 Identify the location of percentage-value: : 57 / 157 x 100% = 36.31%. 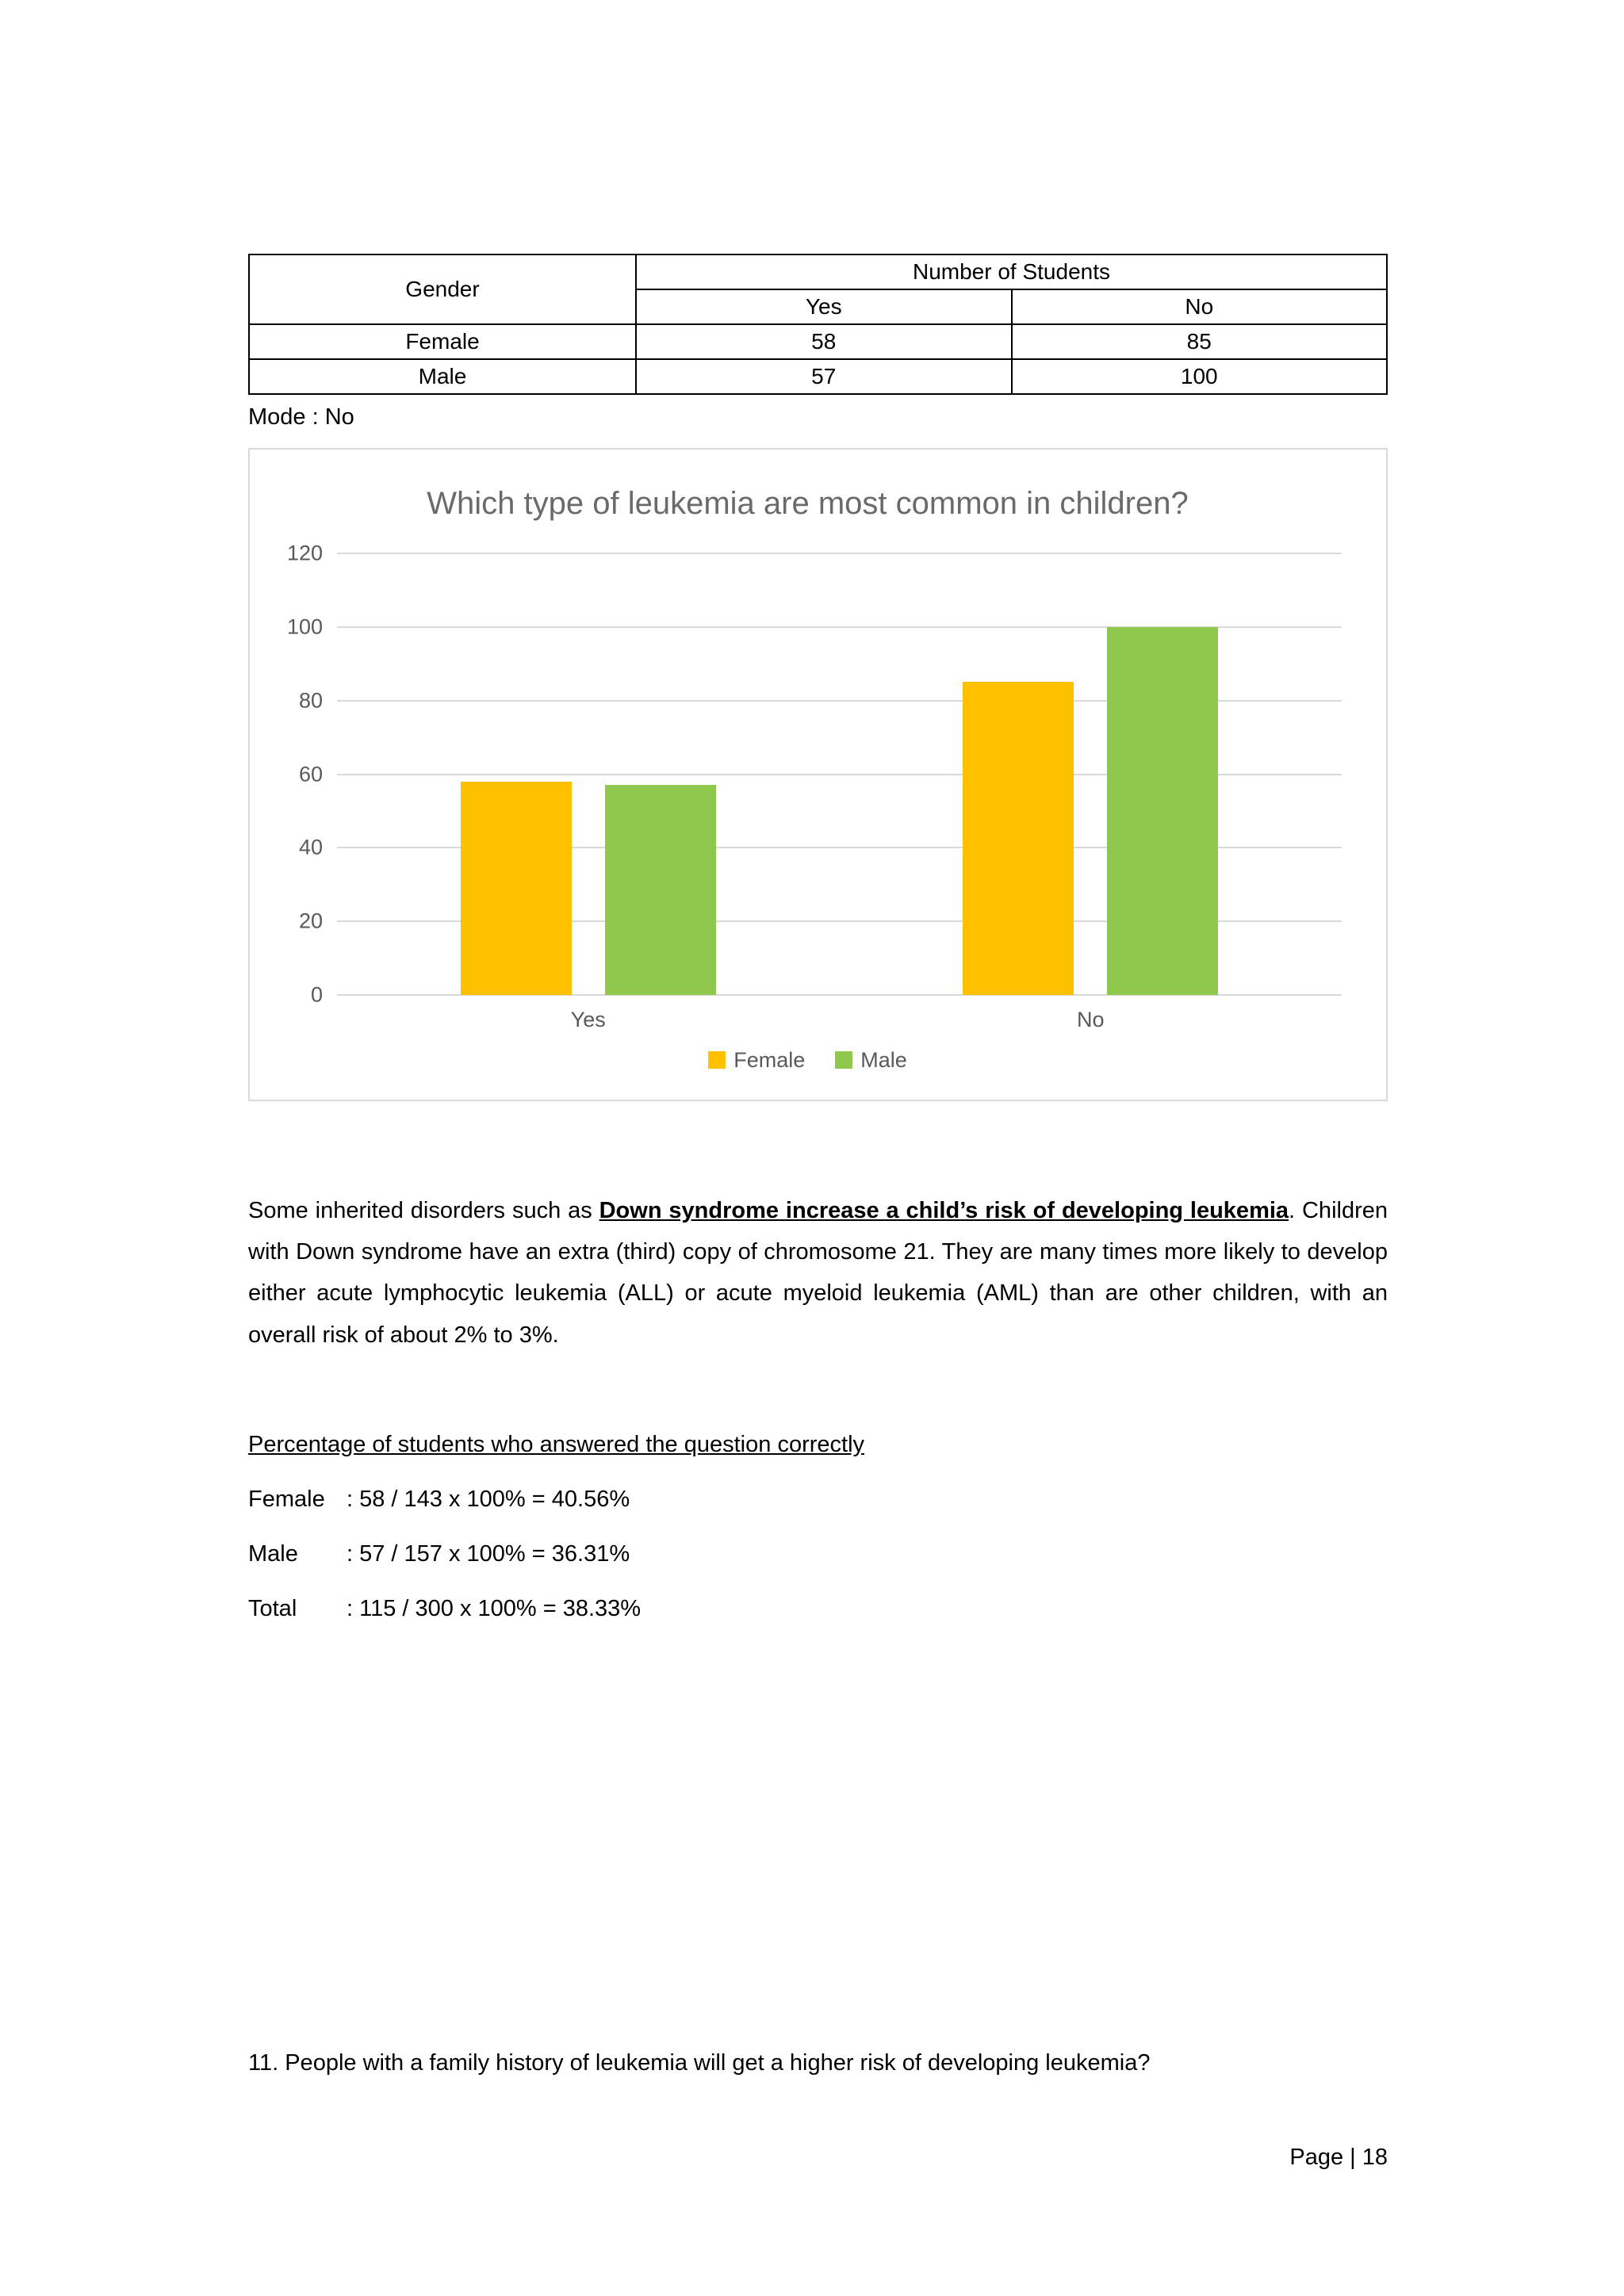
(489, 1554).